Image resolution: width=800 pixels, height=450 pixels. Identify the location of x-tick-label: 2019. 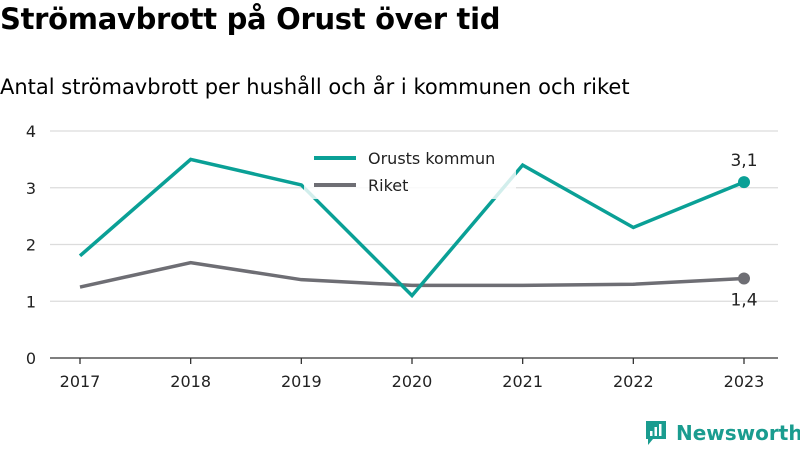
(301, 381).